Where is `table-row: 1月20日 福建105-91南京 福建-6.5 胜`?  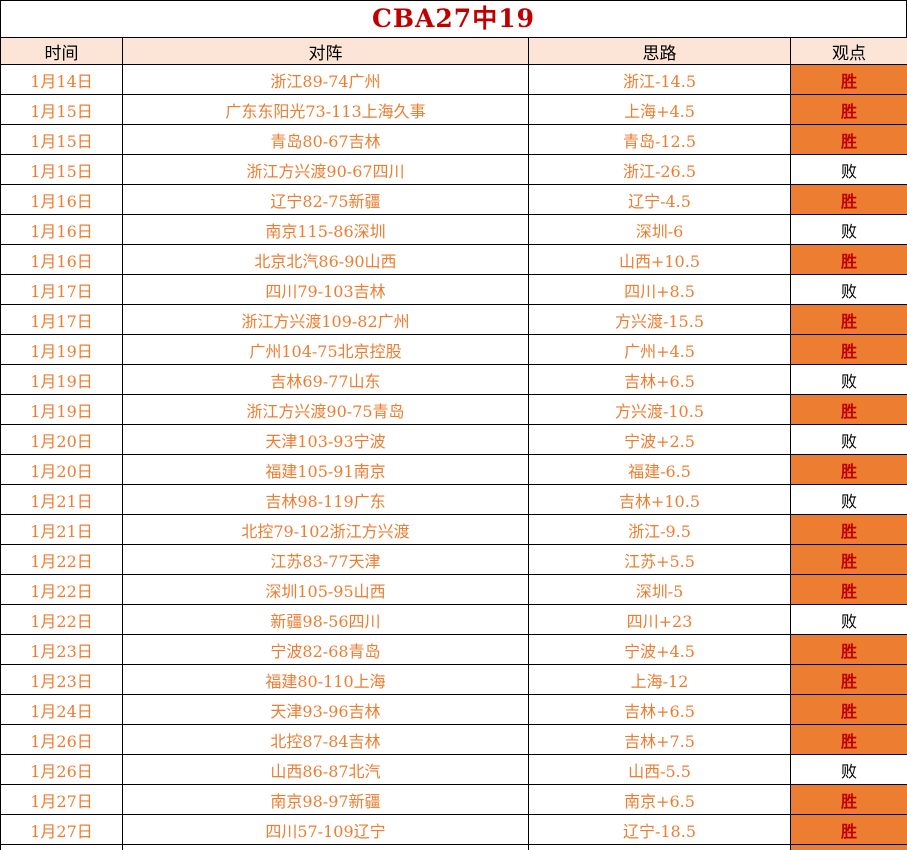
table-row: 1月20日 福建105-91南京 福建-6.5 胜 is located at coordinates (453, 469).